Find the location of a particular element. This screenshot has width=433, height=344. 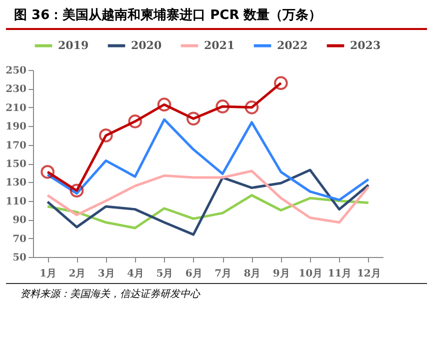

x-tick-label: 11月 is located at coordinates (340, 274).